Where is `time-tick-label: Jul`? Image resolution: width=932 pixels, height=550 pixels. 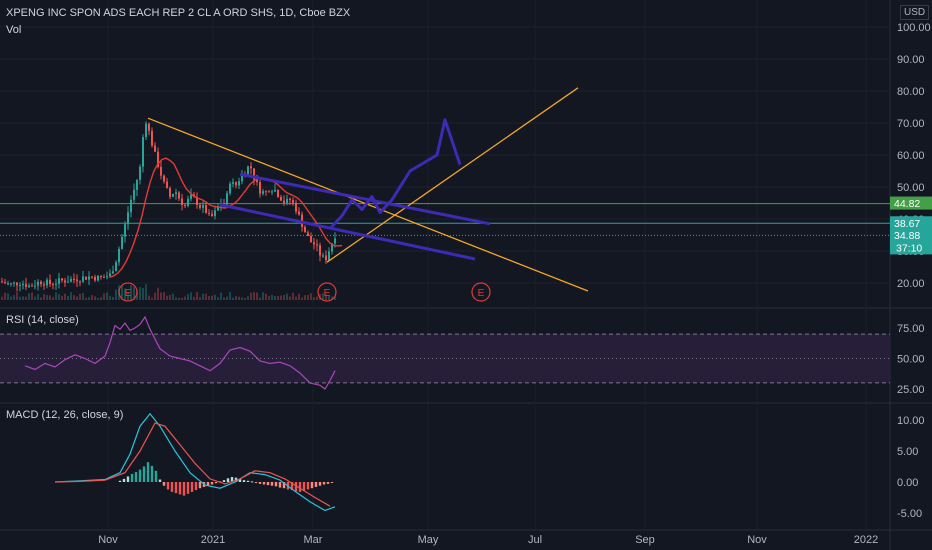
time-tick-label: Jul is located at coordinates (535, 540).